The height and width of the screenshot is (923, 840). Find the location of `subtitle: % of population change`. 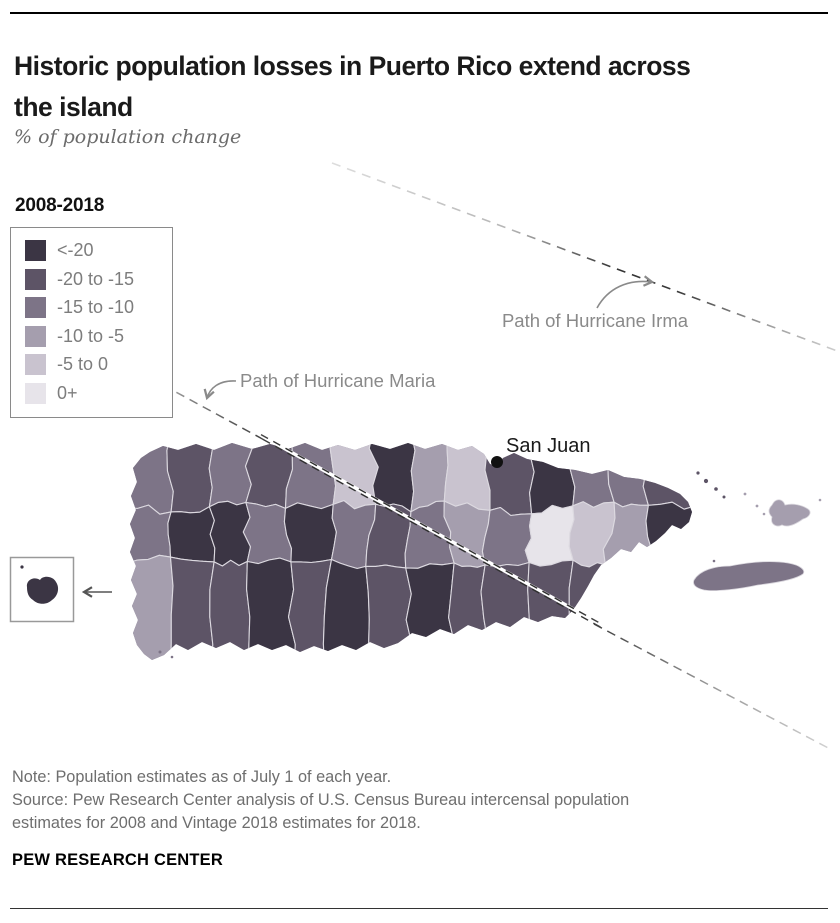

subtitle: % of population change is located at coordinates (128, 137).